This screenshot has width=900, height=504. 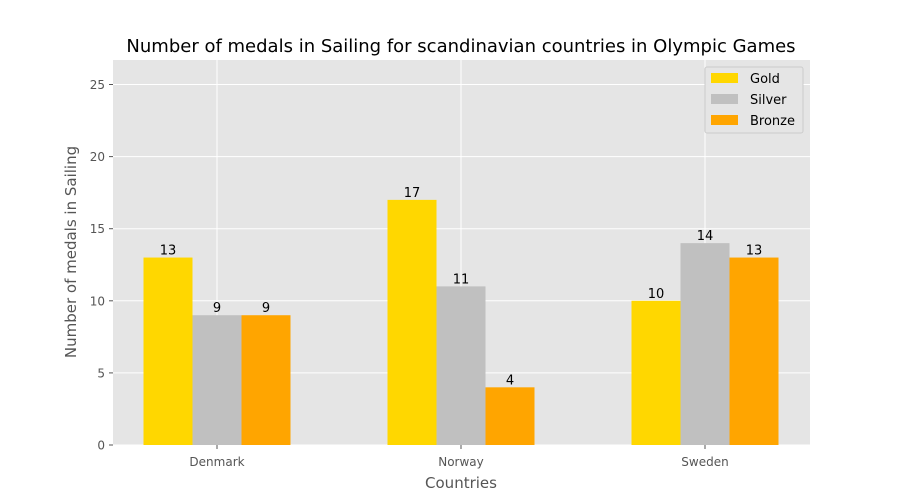 What do you see at coordinates (510, 380) in the screenshot?
I see `bar-value-label: 4` at bounding box center [510, 380].